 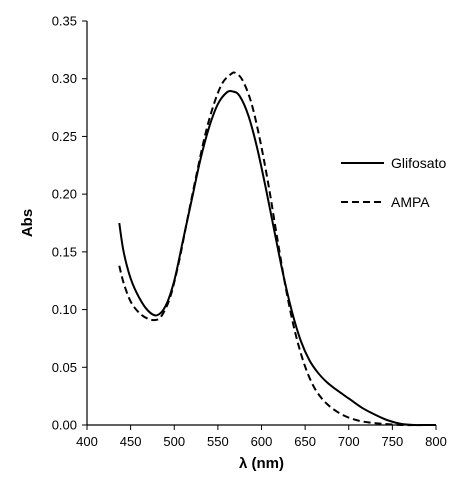 What do you see at coordinates (393, 182) in the screenshot?
I see `legend: Glifosato AMPA` at bounding box center [393, 182].